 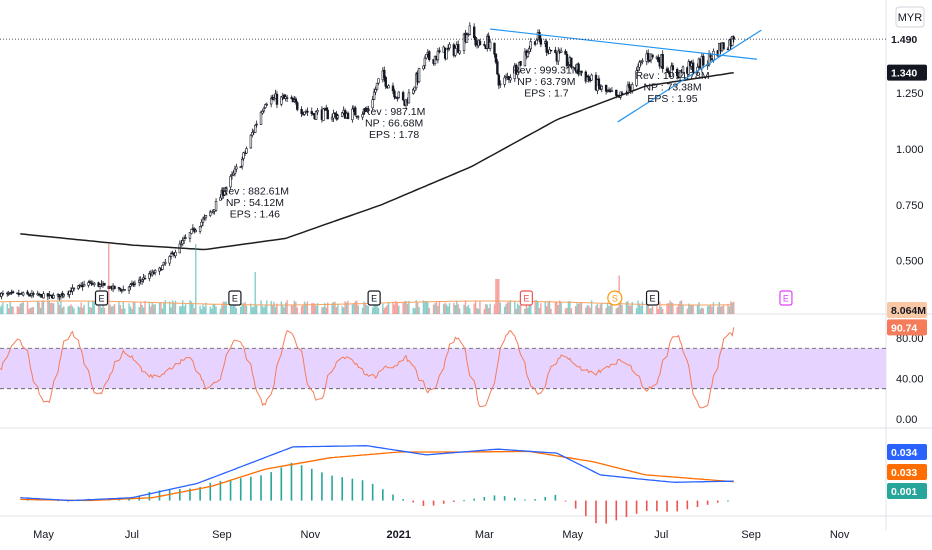 I want to click on badge-label: S, so click(x=615, y=299).